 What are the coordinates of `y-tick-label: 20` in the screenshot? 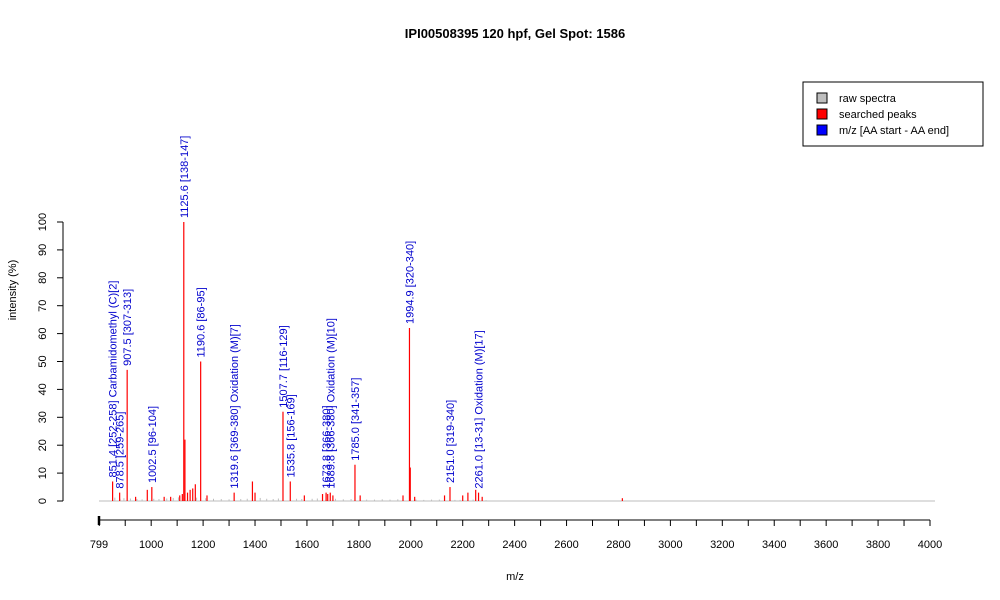 It's located at (43, 445).